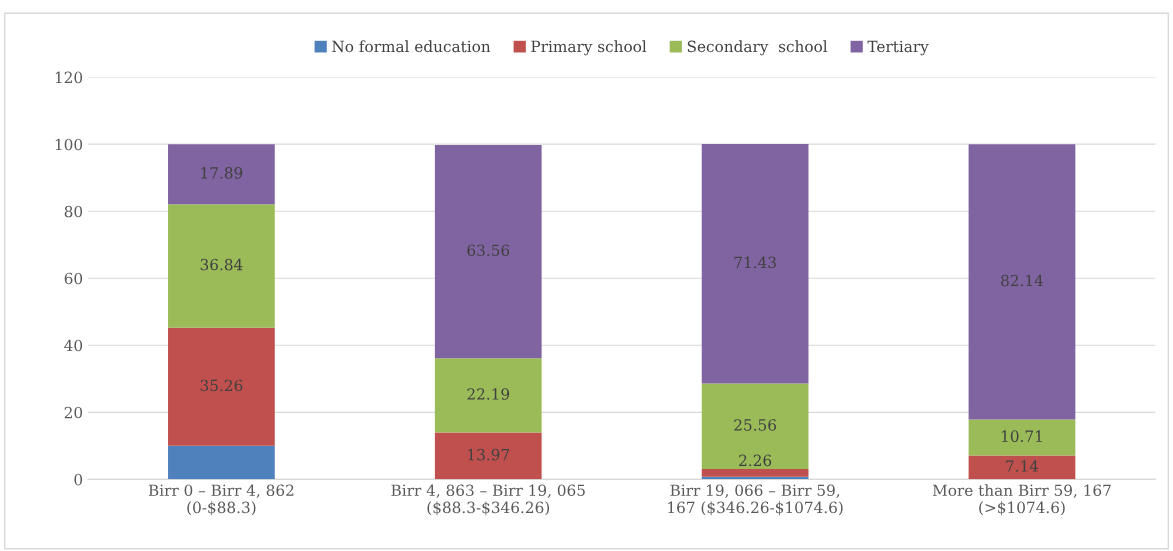 This screenshot has height=551, width=1173. I want to click on data-label: 63.56, so click(488, 250).